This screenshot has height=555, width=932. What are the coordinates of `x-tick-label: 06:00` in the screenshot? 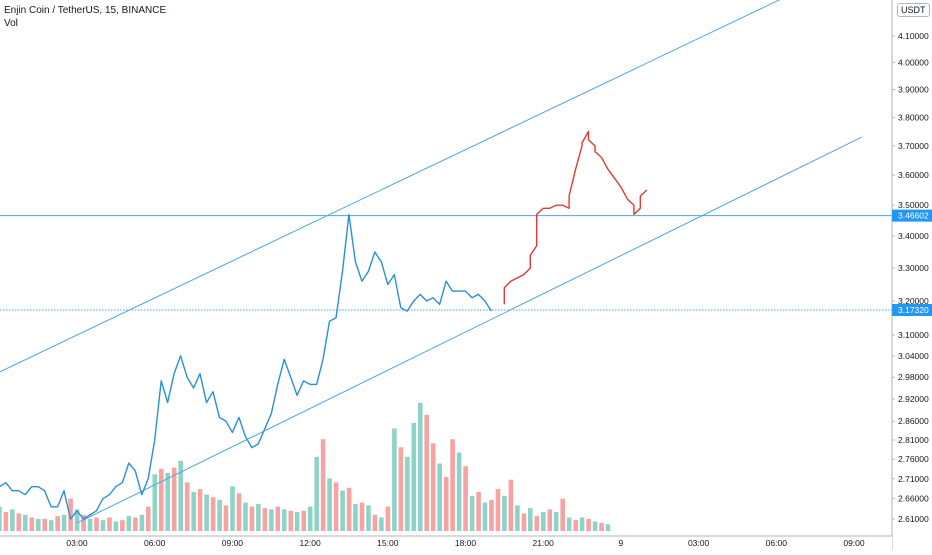 It's located at (777, 543).